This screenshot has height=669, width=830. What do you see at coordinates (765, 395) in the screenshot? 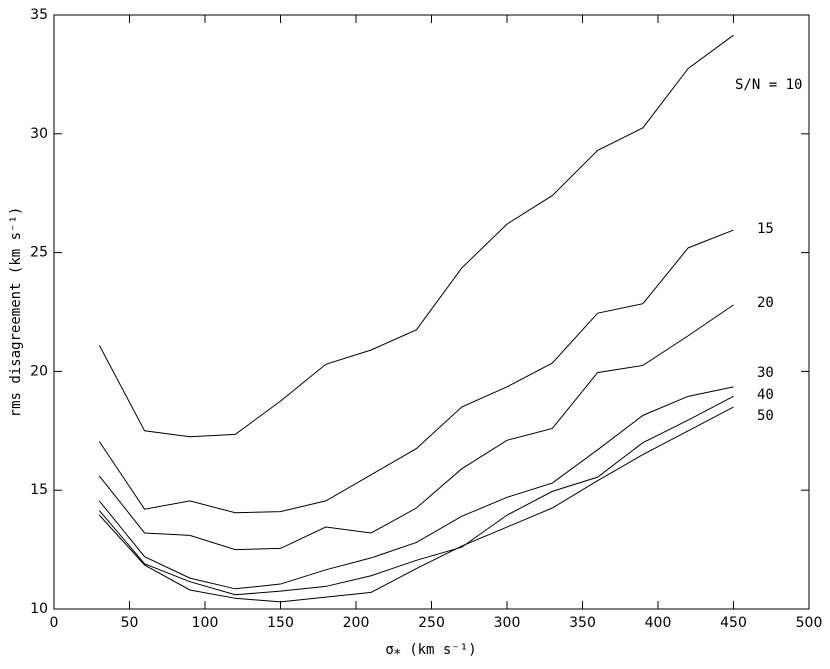
I see `series-label: 40` at bounding box center [765, 395].